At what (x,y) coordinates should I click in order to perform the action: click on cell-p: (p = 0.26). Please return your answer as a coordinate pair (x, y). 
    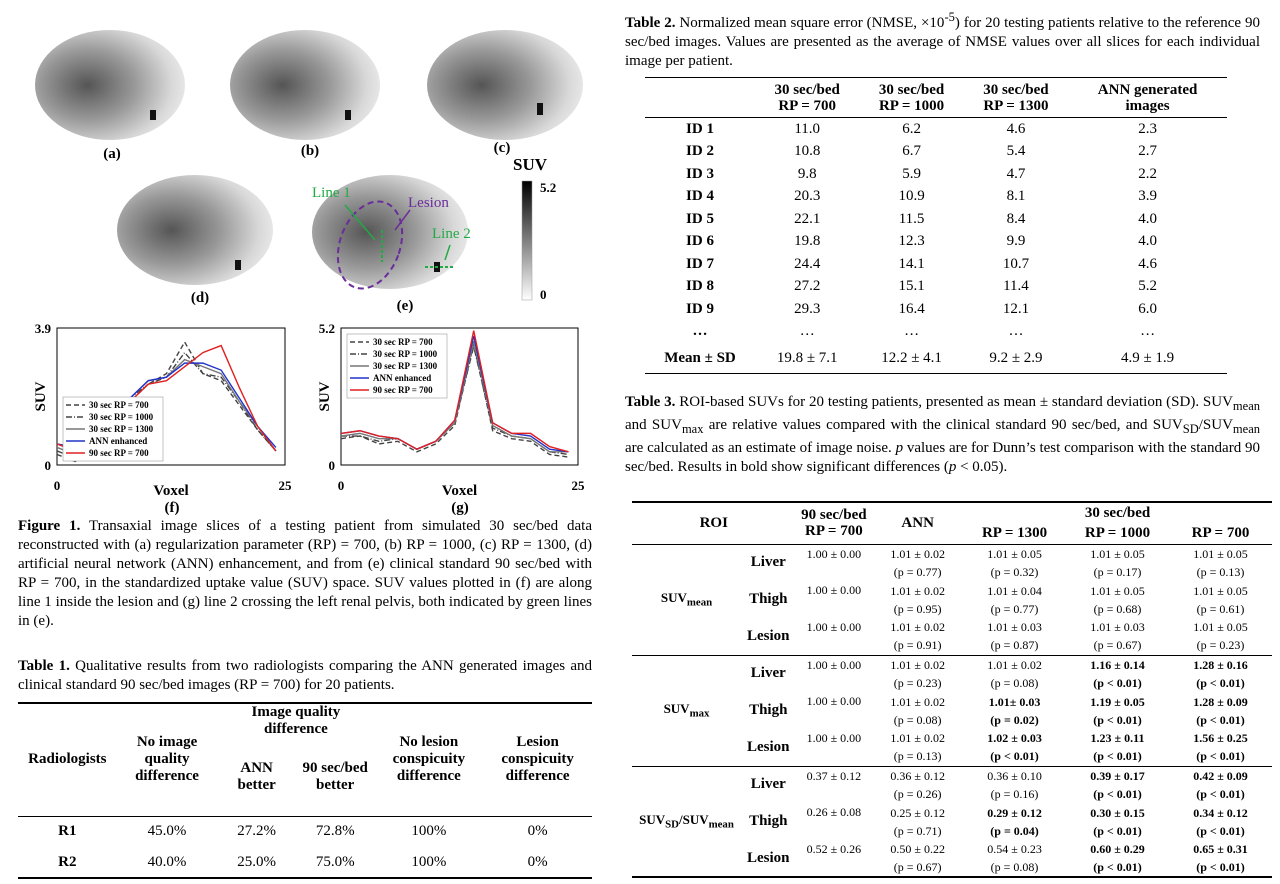
    Looking at the image, I should click on (917, 793).